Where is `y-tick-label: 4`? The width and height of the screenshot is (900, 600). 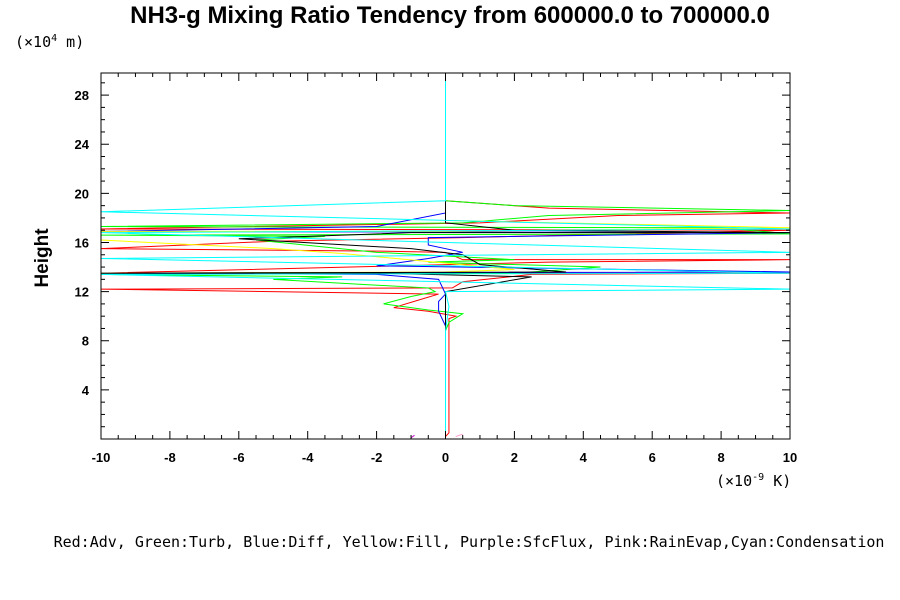
y-tick-label: 4 is located at coordinates (86, 390).